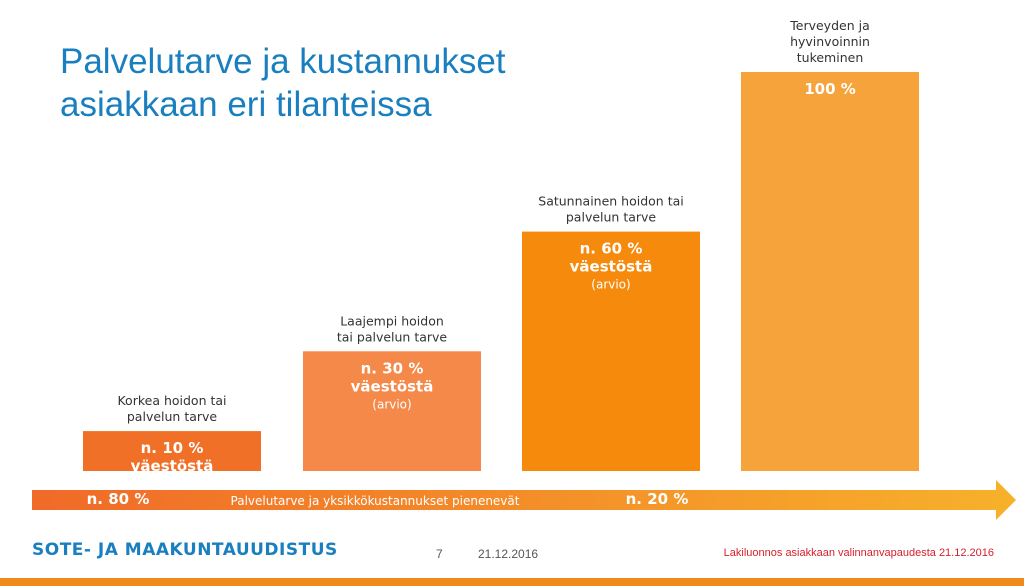  Describe the element at coordinates (610, 201) in the screenshot. I see `category-label-3: Satunnainen hoidon tai` at that location.